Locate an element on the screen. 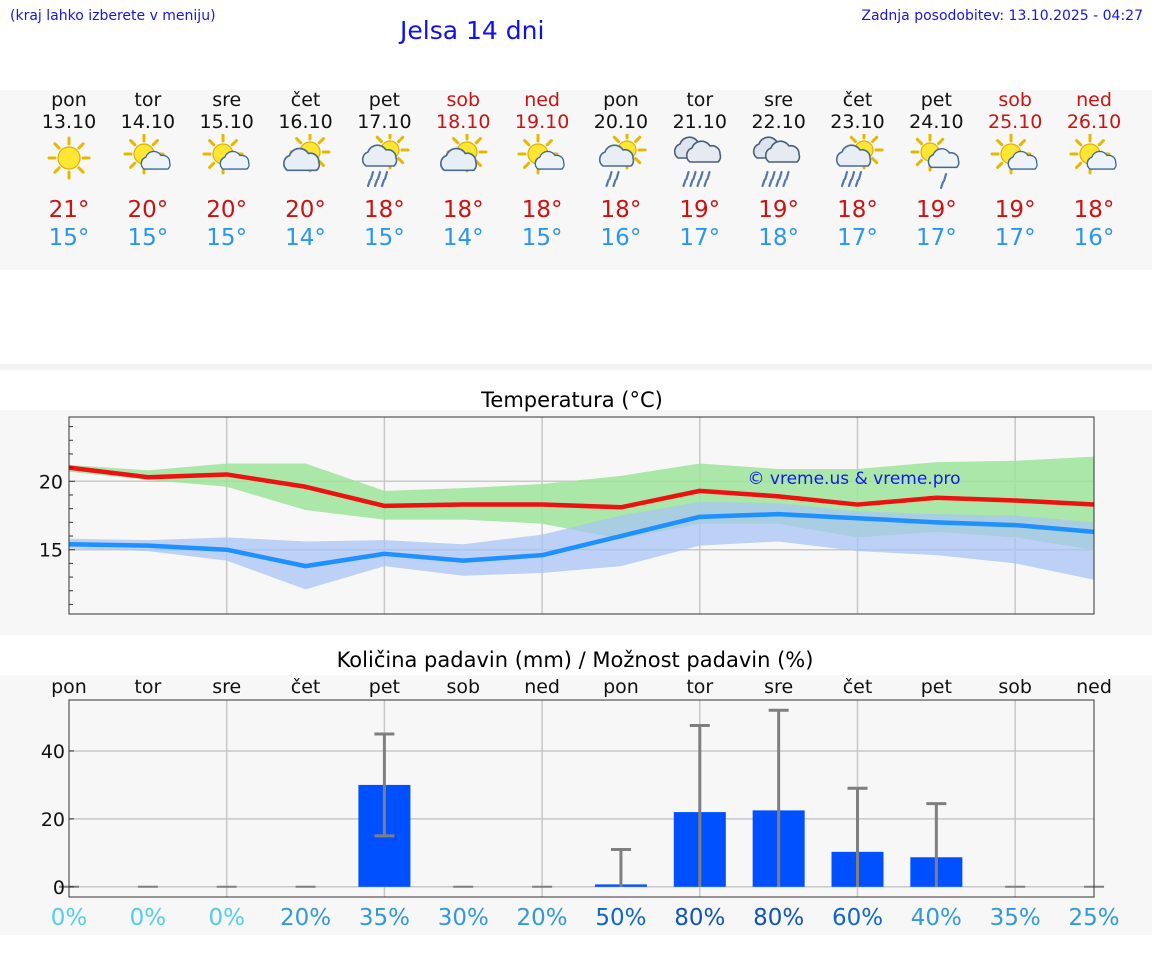 The height and width of the screenshot is (975, 1152). forecast-day: sob 18.10 18° 14° is located at coordinates (463, 171).